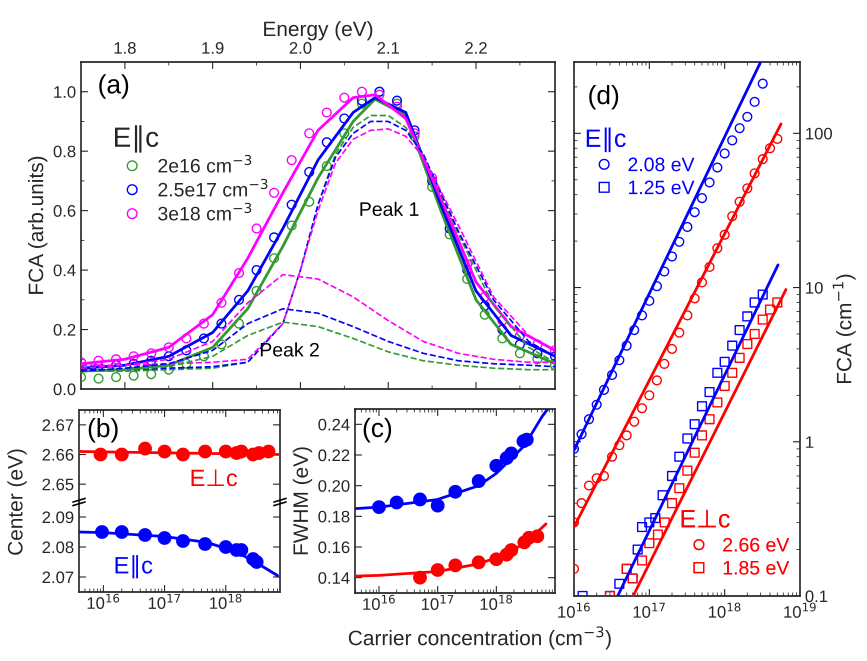 This screenshot has height=661, width=867. Describe the element at coordinates (388, 48) in the screenshot. I see `x-tick-label: 2.1` at that location.